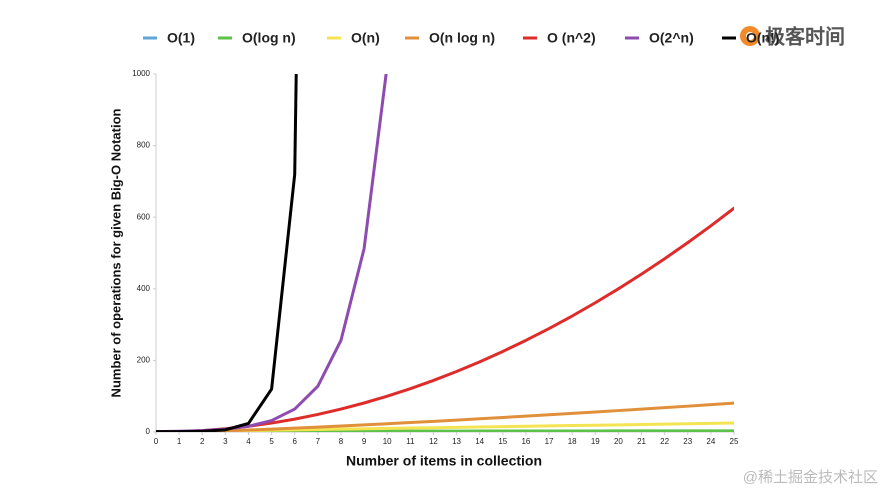 The width and height of the screenshot is (888, 495). I want to click on watermark-logo, so click(750, 36).